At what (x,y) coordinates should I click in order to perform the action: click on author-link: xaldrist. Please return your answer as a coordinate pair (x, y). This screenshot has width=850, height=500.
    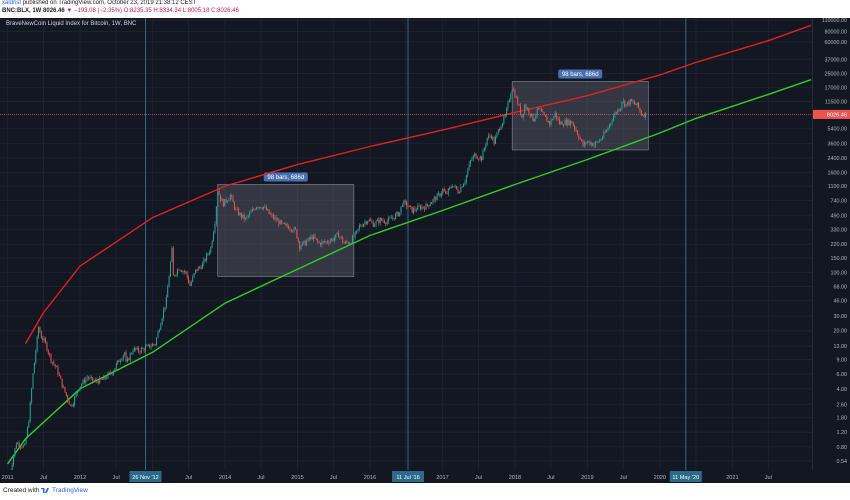
    Looking at the image, I should click on (12, 3).